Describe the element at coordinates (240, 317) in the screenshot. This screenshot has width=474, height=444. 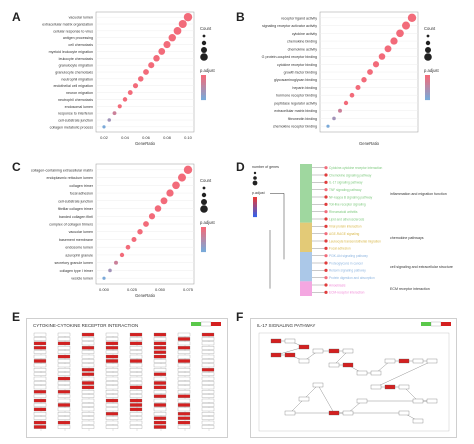
I see `panel-letter-f: F` at that location.